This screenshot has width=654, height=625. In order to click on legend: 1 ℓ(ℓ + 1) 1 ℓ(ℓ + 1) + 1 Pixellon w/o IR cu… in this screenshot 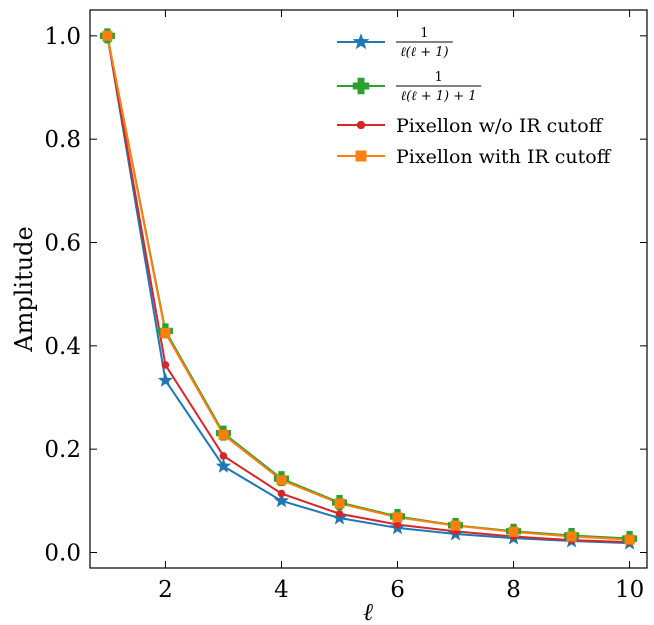, I will do `click(474, 97)`.